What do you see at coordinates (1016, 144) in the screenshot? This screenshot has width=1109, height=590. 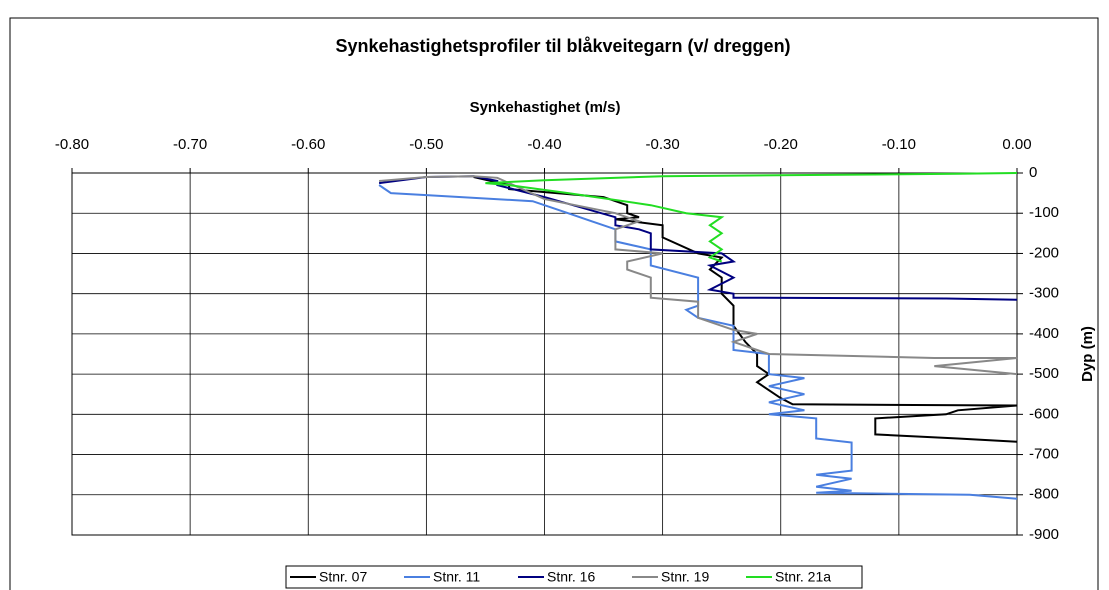 I see `x-tick-label: 0.00` at bounding box center [1016, 144].